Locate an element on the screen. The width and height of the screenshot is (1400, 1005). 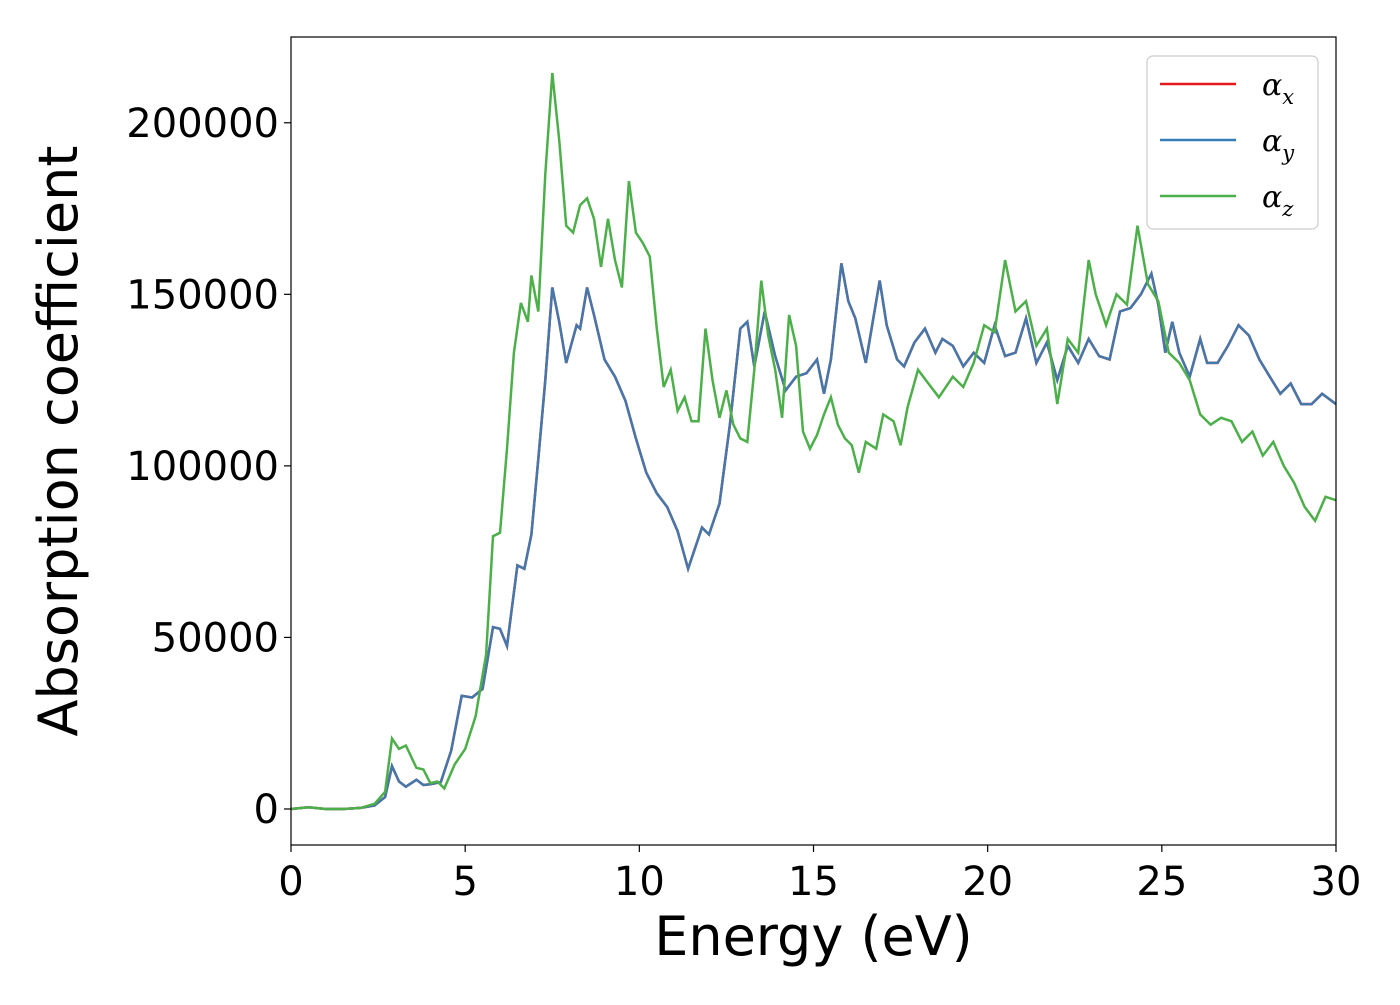
x-axis-ticks: 0 5 10 15 20 25 30 is located at coordinates (819, 875).